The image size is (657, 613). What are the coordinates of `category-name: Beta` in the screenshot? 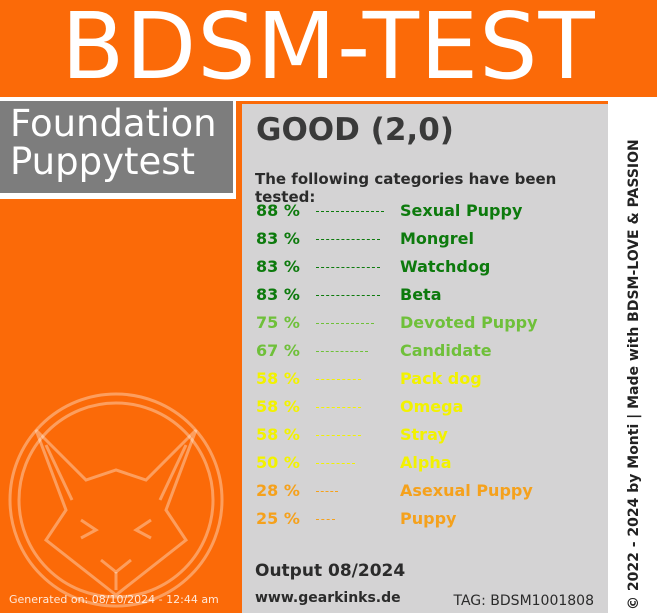 It's located at (421, 294).